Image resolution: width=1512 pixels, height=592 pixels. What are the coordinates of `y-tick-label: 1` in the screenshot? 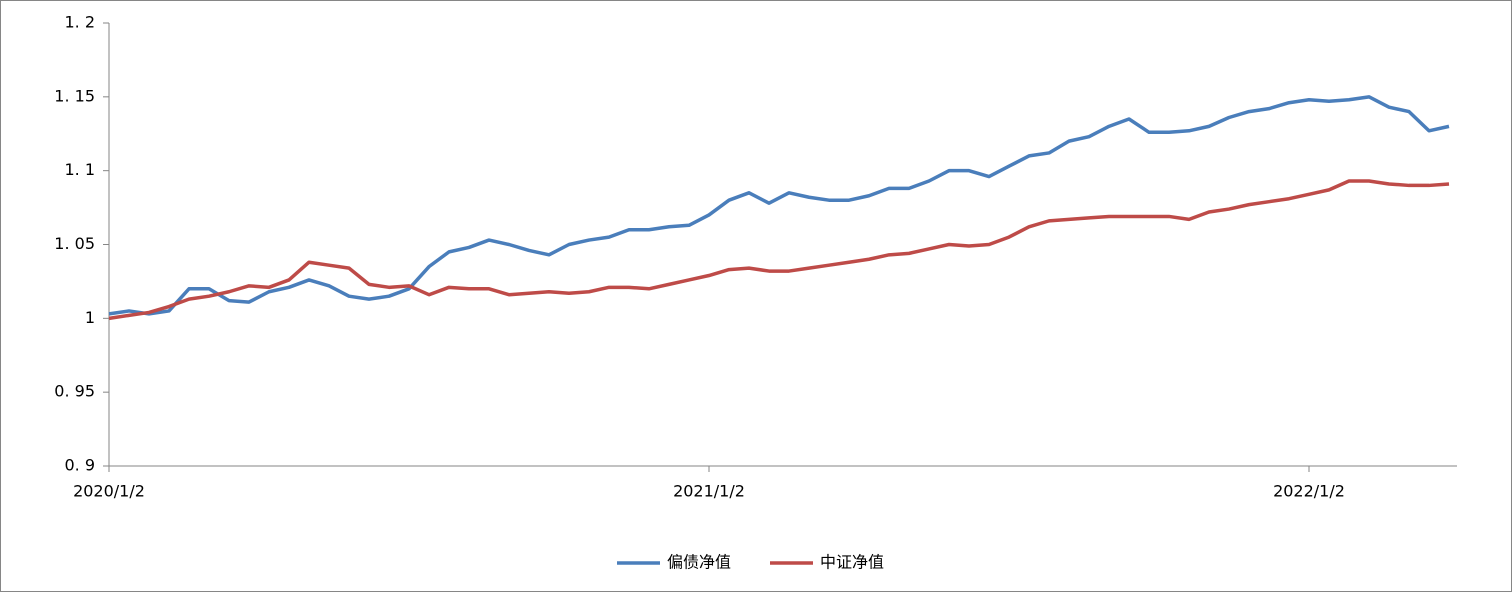 It's located at (90, 317).